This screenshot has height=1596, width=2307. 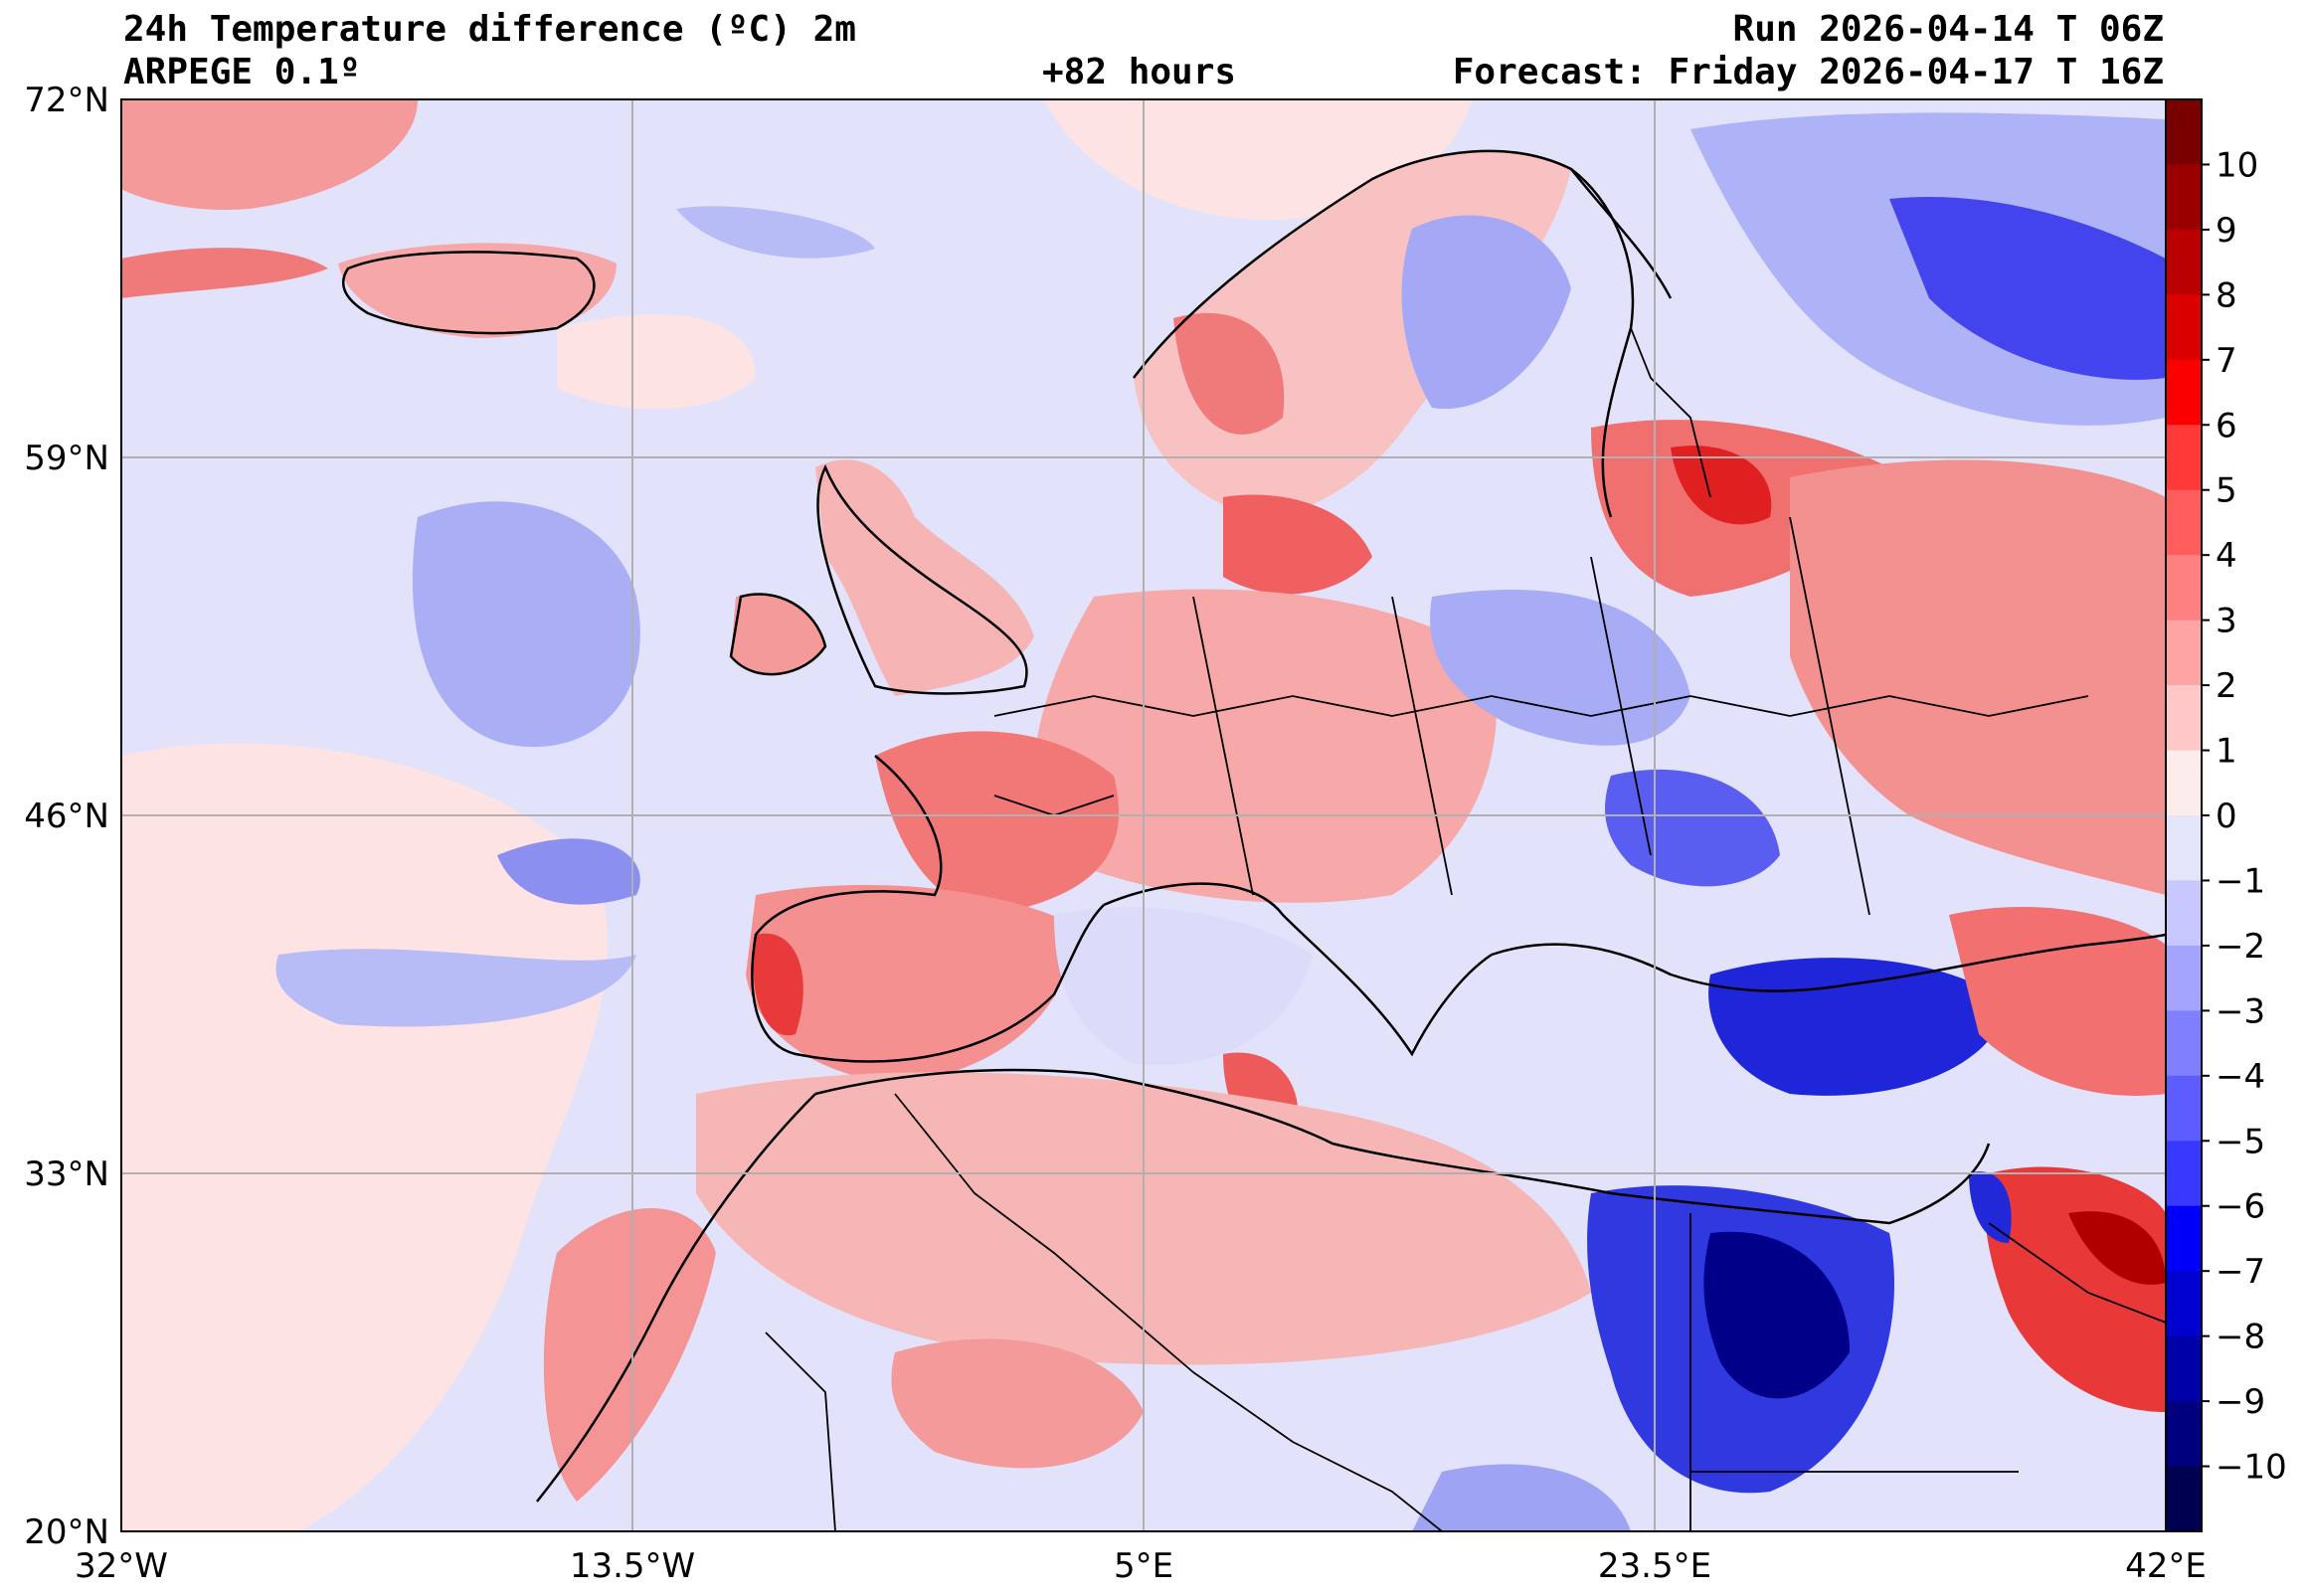 I want to click on lon-label: 13.5°W, so click(x=632, y=1566).